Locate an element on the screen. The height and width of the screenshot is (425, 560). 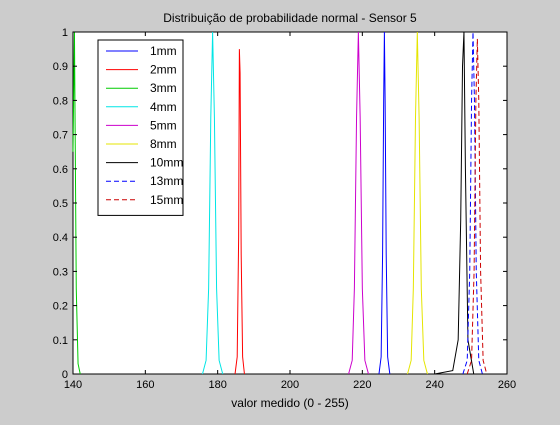
legend-label-13mm: 13mm is located at coordinates (166, 181).